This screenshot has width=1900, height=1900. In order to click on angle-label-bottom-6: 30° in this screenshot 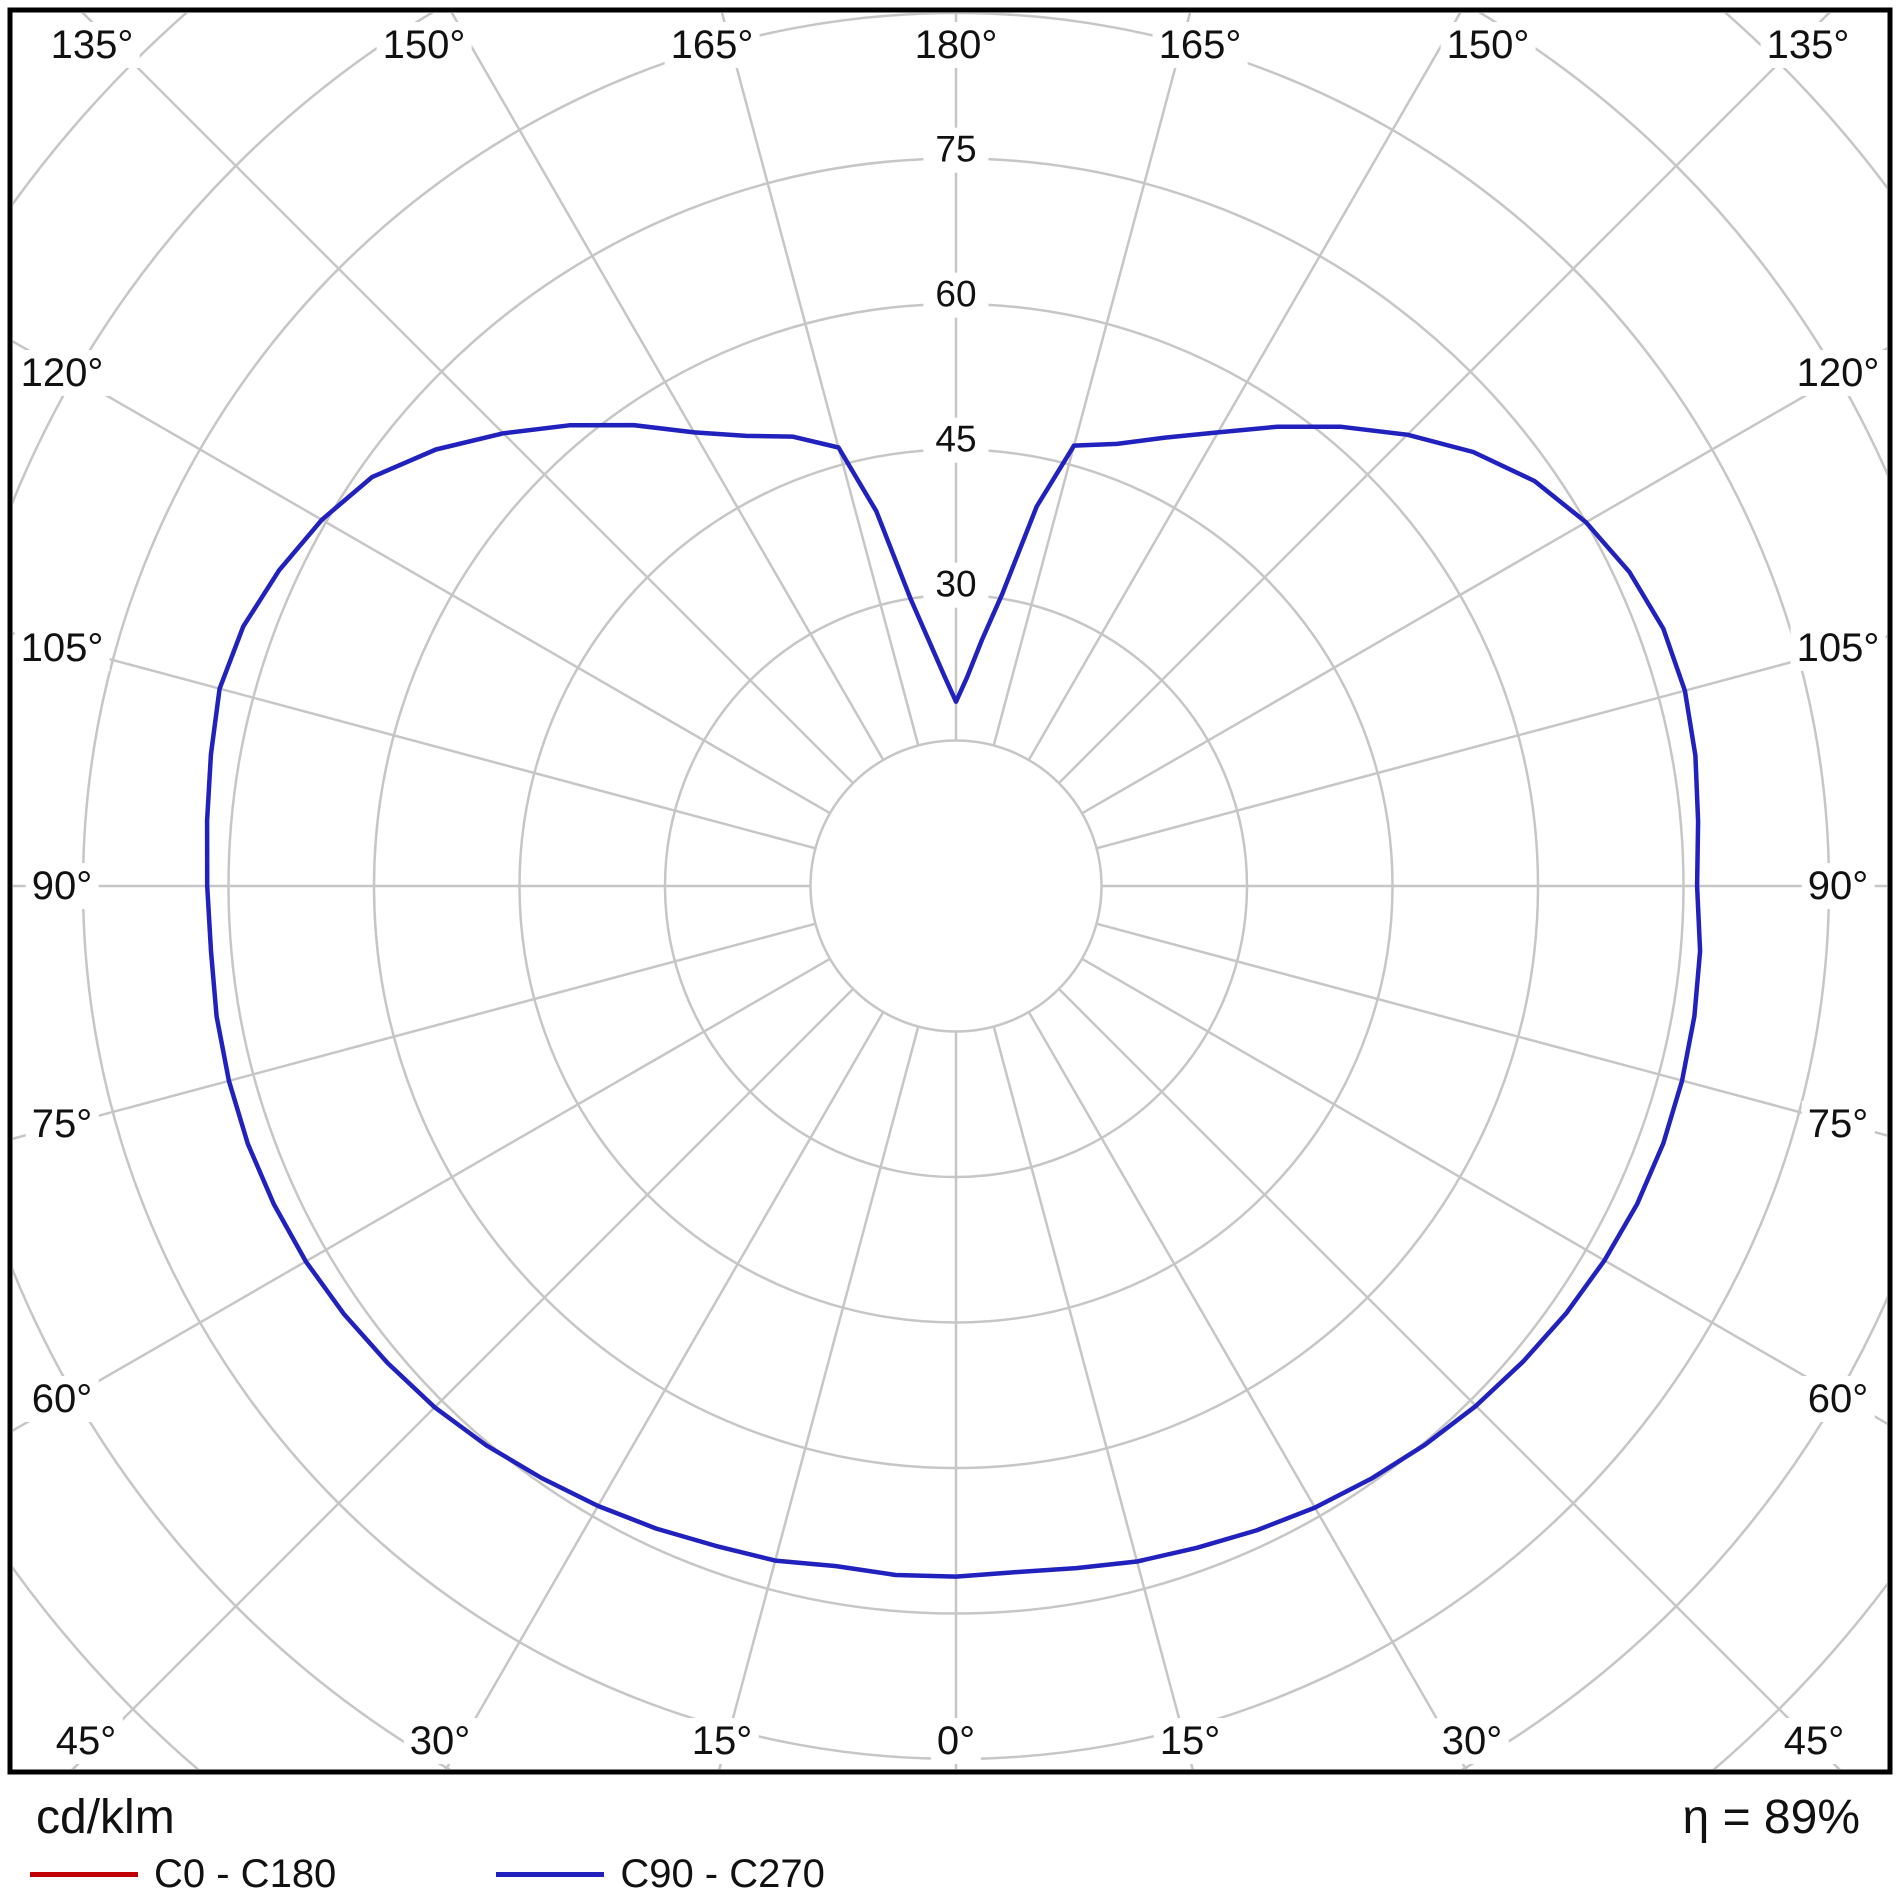, I will do `click(1472, 1741)`.